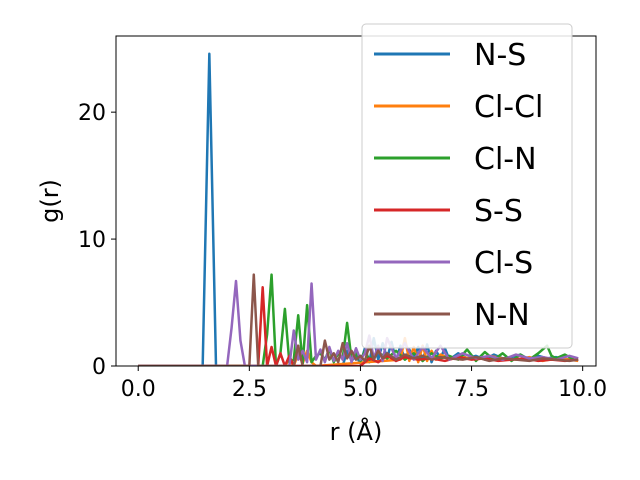 This screenshot has height=480, width=640. What do you see at coordinates (502, 315) in the screenshot?
I see `legend-label-n-n: N-N` at bounding box center [502, 315].